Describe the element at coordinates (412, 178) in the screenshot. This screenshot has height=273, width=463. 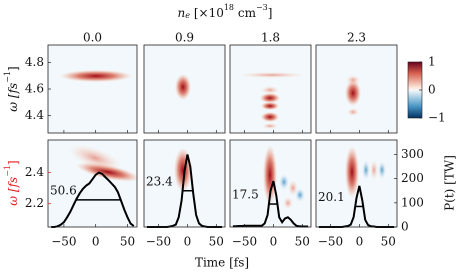
I see `y2-tick-label: 200` at that location.